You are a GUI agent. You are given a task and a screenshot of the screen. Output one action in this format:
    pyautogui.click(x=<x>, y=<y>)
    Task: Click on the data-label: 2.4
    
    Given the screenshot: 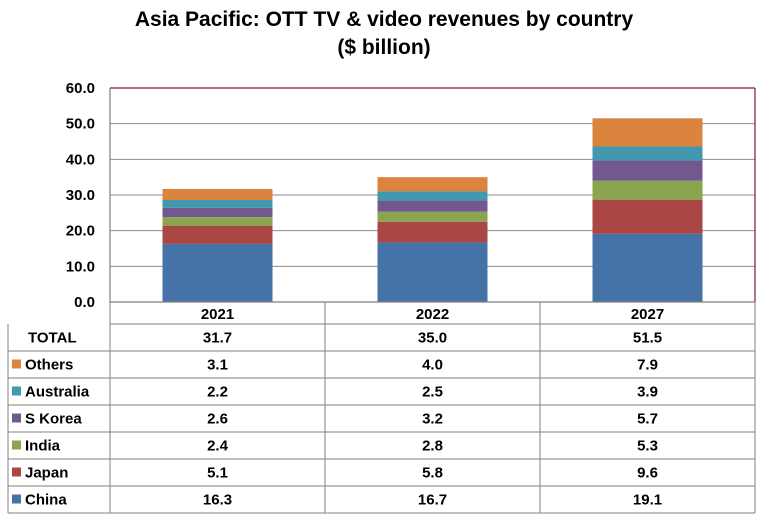 What is the action you would take?
    pyautogui.click(x=218, y=446)
    